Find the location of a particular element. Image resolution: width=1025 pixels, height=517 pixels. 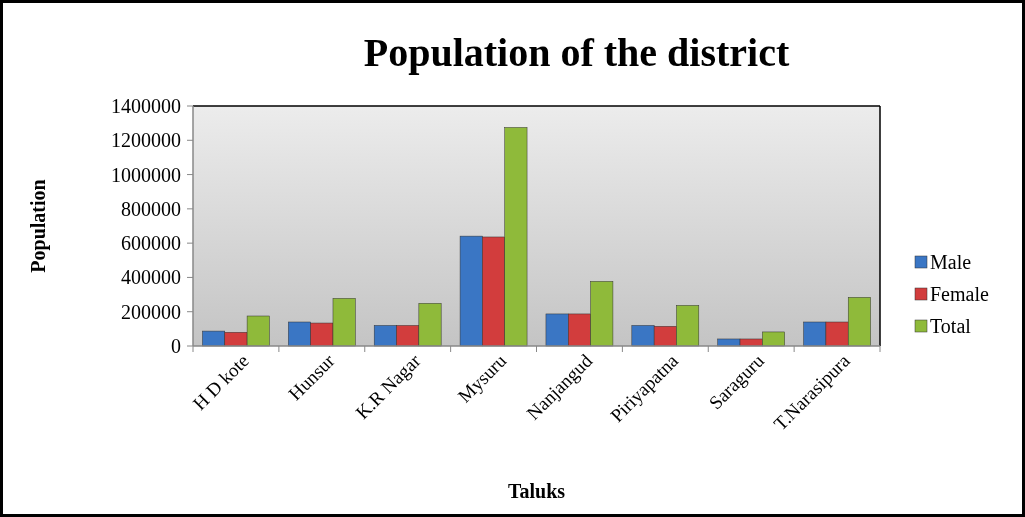

y-tick-label: 600000 is located at coordinates (151, 243).